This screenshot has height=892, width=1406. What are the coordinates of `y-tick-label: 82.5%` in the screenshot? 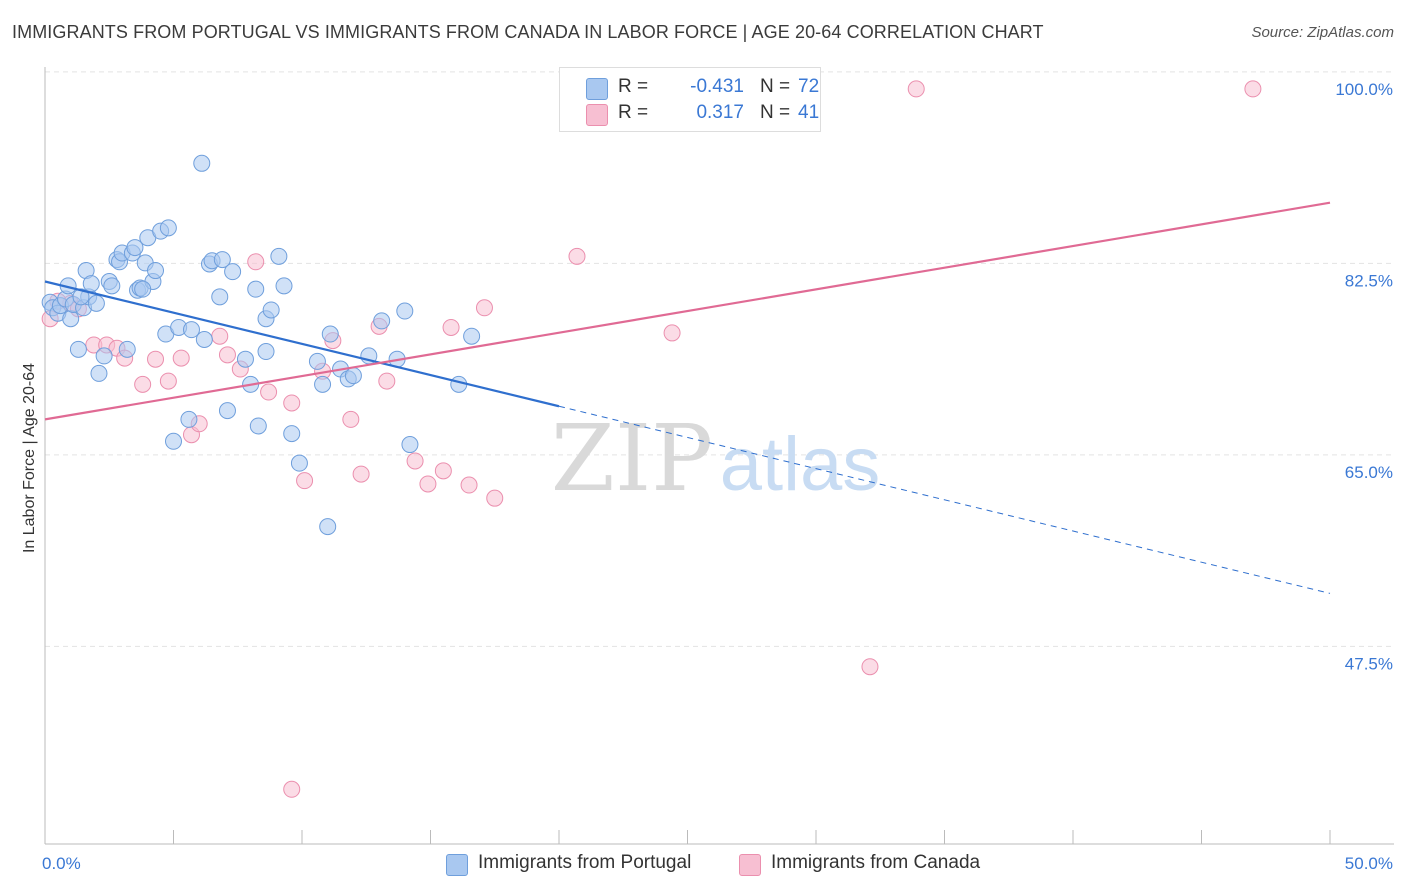 It's located at (1369, 280).